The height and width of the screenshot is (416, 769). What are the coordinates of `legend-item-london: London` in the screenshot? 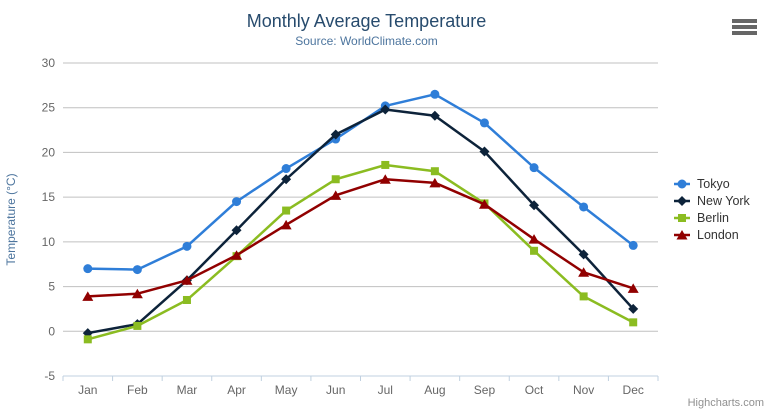 It's located at (711, 234).